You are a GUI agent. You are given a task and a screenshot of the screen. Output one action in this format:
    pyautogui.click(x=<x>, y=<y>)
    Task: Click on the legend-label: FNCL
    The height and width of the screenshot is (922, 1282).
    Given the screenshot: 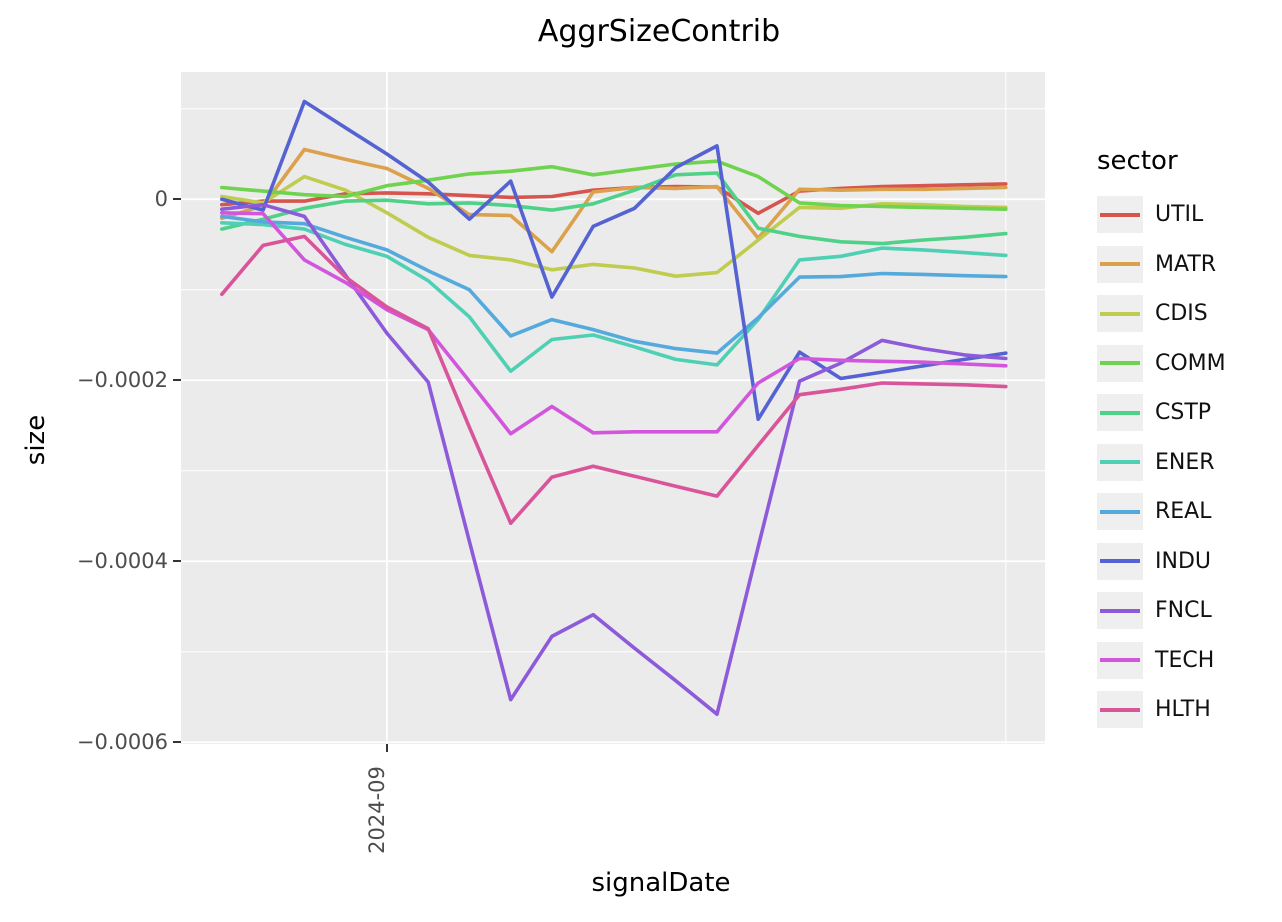 What is the action you would take?
    pyautogui.click(x=1183, y=611)
    